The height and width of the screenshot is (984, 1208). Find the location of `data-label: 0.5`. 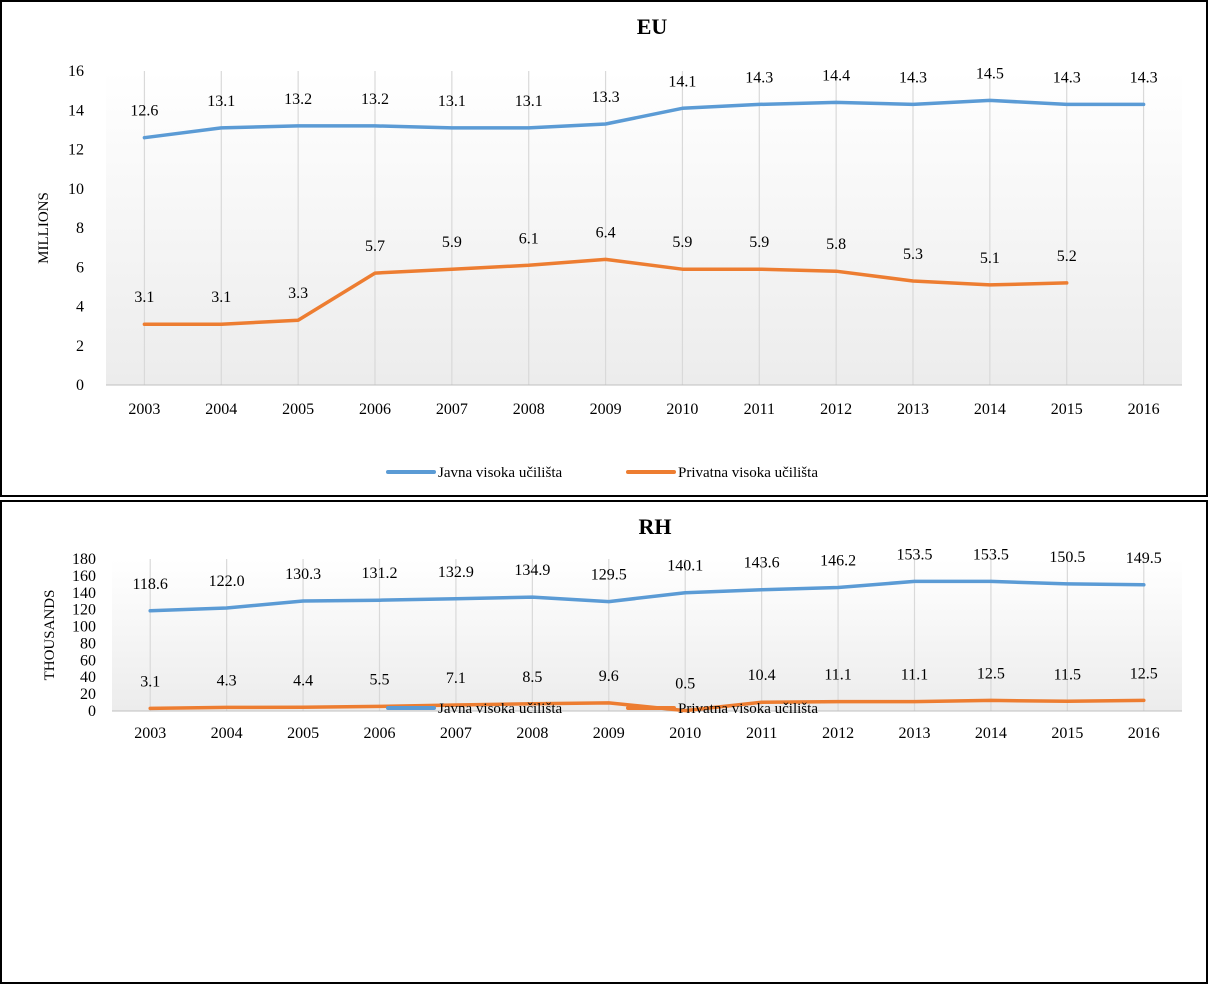

data-label: 0.5 is located at coordinates (685, 684).